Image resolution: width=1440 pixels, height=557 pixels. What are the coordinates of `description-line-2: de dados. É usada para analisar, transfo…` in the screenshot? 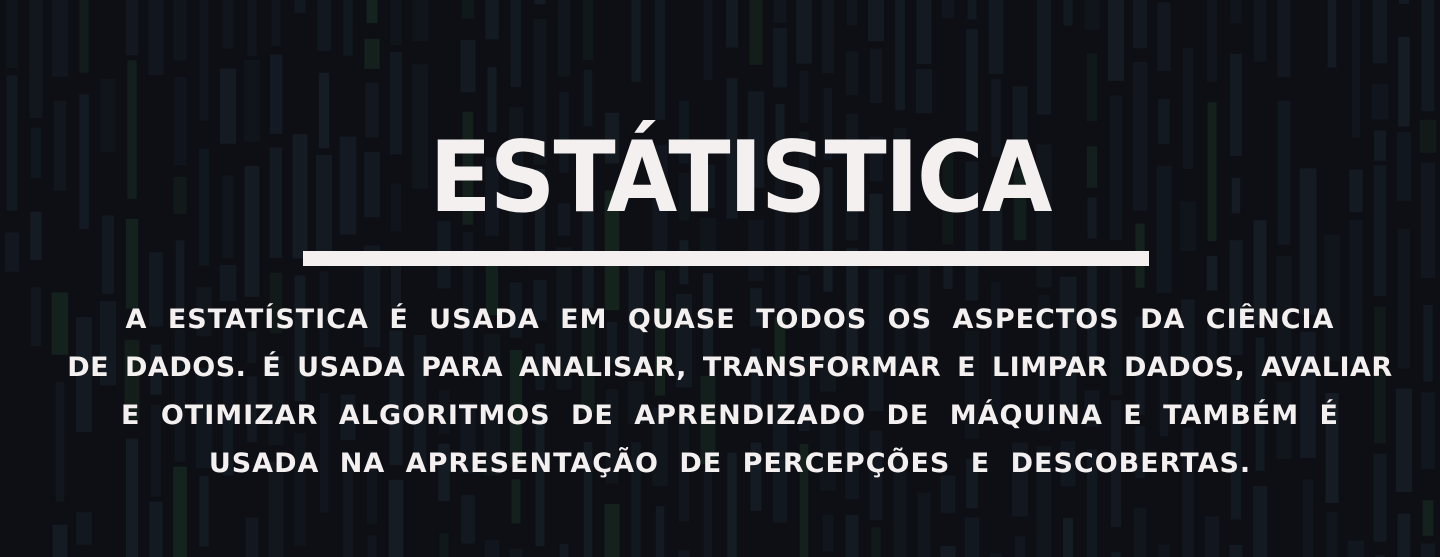 It's located at (730, 367).